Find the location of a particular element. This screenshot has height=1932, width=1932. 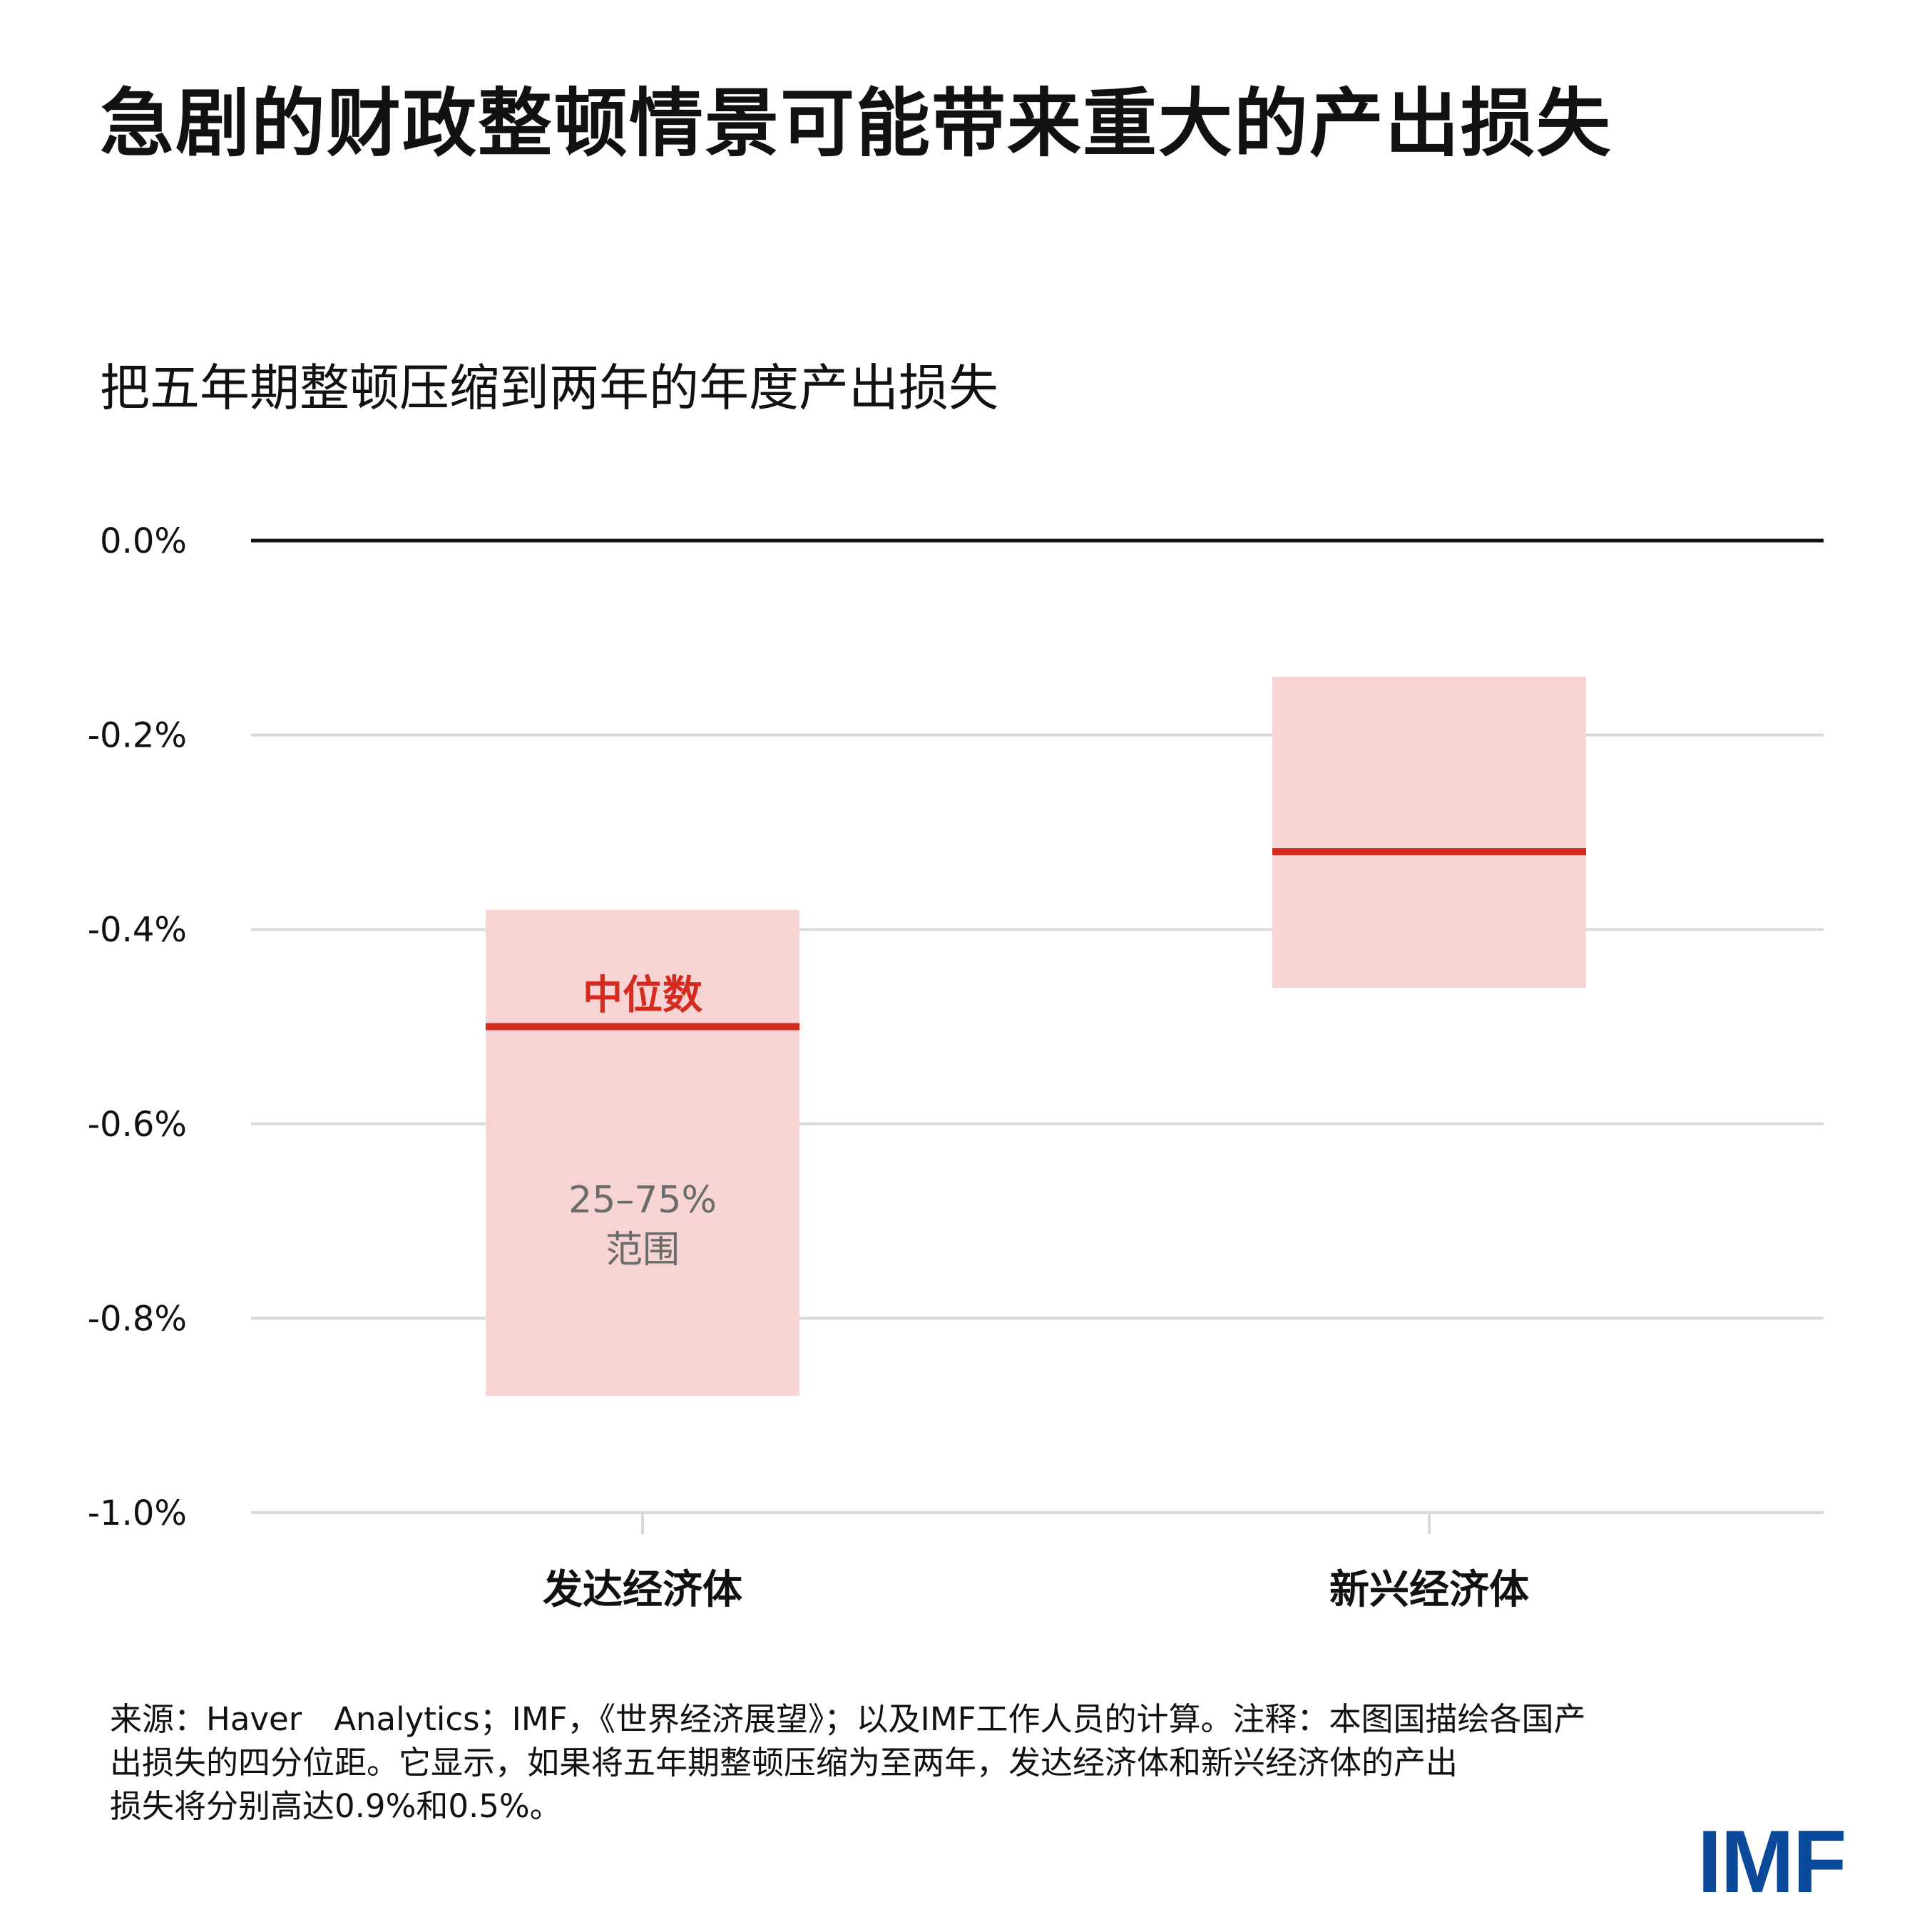

footnote-line: 损失将分别高达0.9%和0.5%。 is located at coordinates (336, 1806).